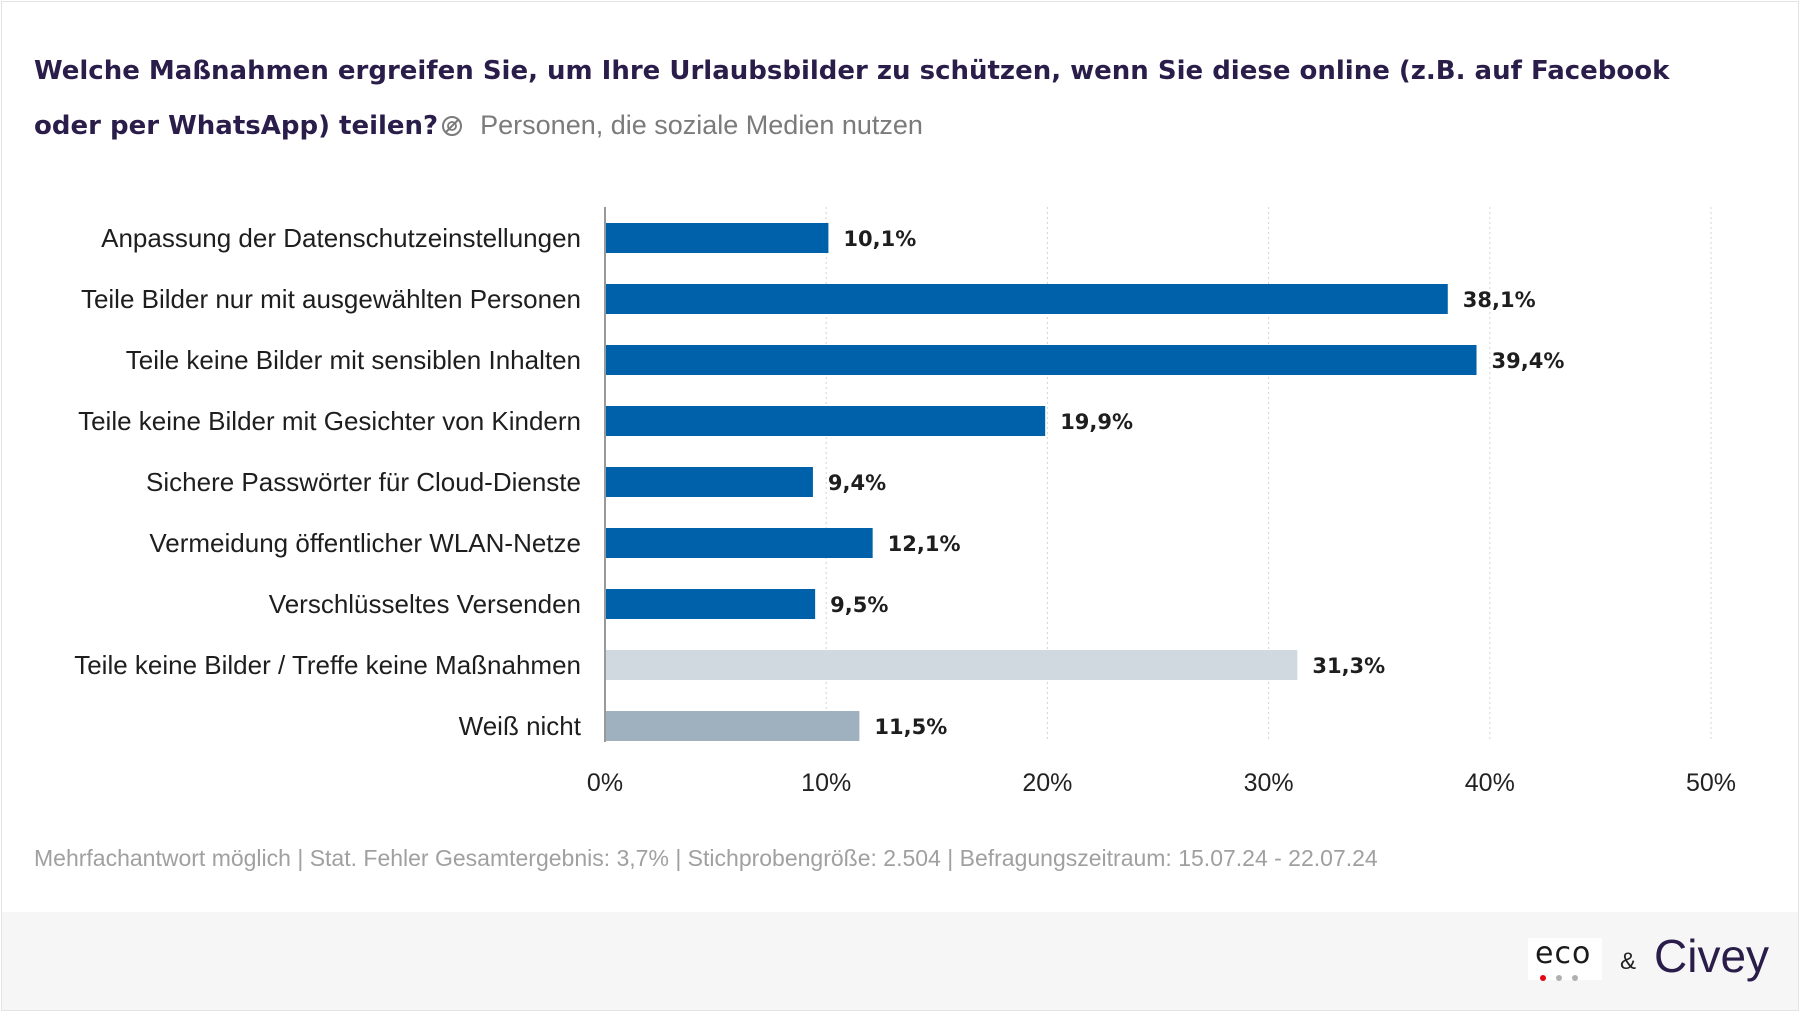 The width and height of the screenshot is (1800, 1012). Describe the element at coordinates (365, 543) in the screenshot. I see `category-label: Vermeidung öffentlicher WLAN-Netze` at that location.